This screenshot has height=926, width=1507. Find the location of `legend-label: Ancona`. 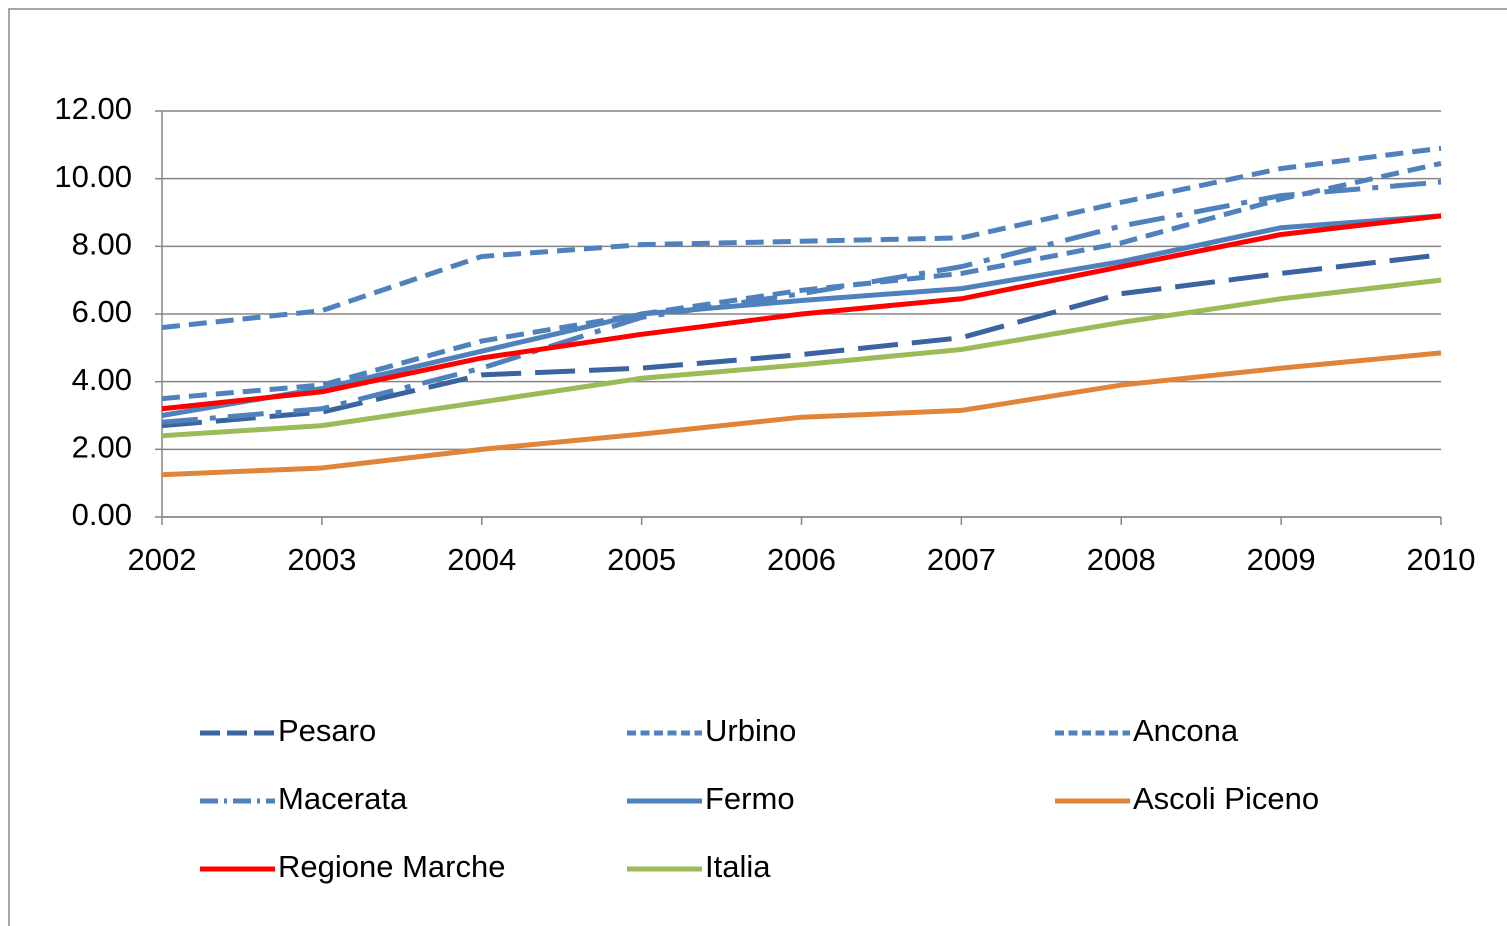

legend-label: Ancona is located at coordinates (1186, 730).